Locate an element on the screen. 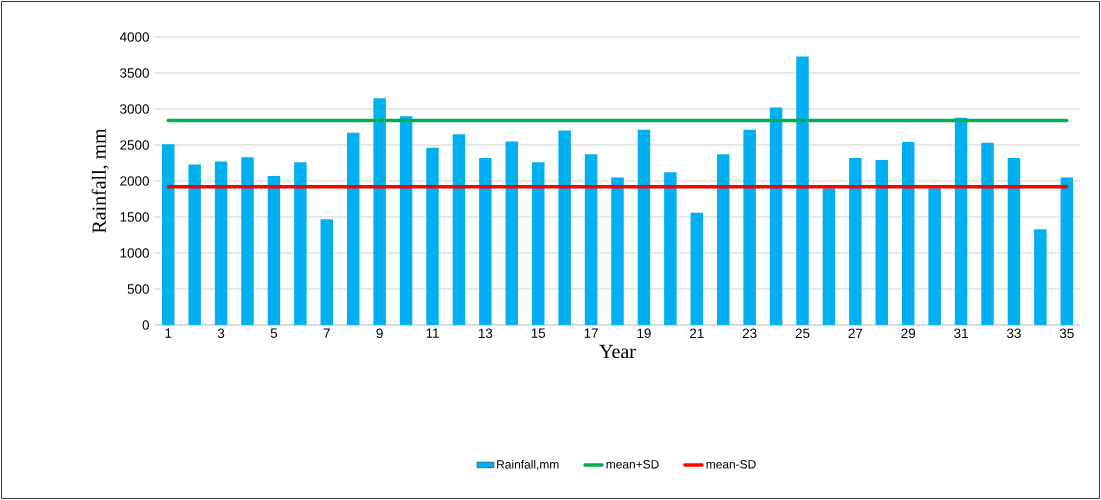  x-tick-label: 5 is located at coordinates (274, 333).